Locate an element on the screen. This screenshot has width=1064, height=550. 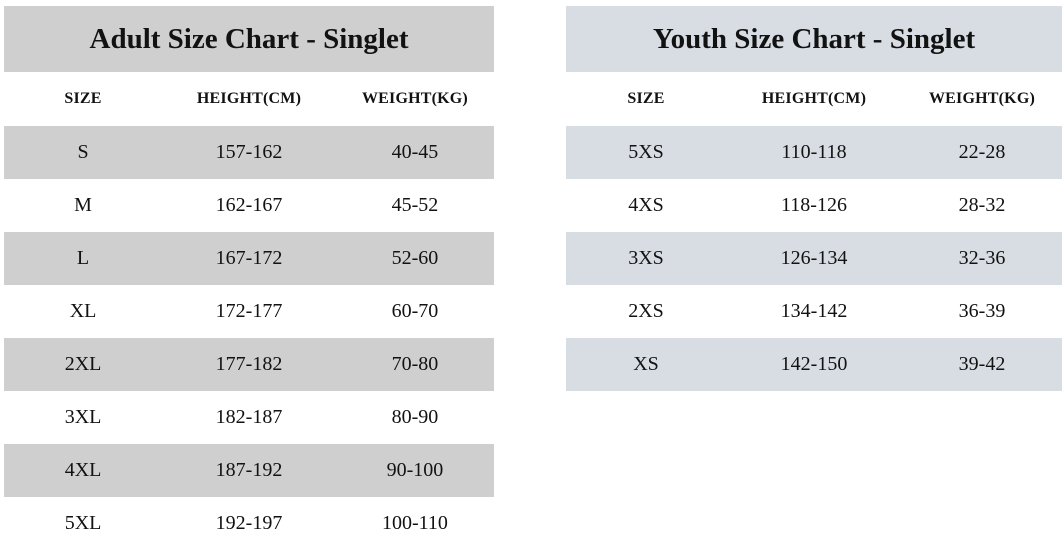
weight-value: 52-60 is located at coordinates (415, 258).